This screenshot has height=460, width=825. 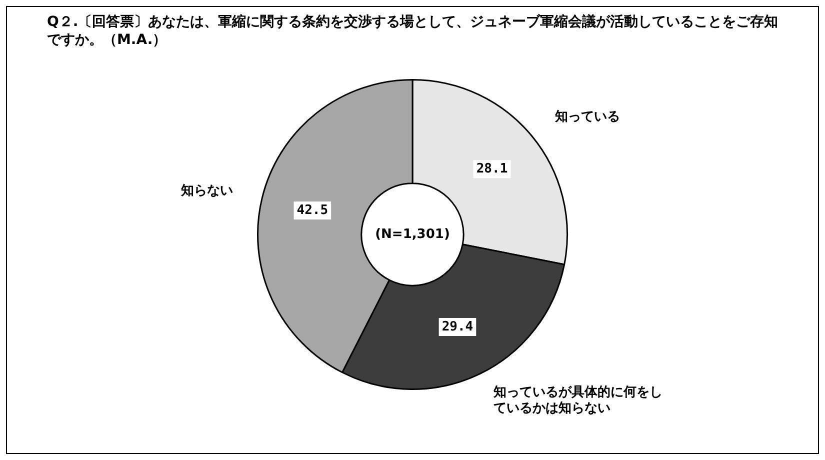 What do you see at coordinates (206, 191) in the screenshot?
I see `slice-label: 知らない` at bounding box center [206, 191].